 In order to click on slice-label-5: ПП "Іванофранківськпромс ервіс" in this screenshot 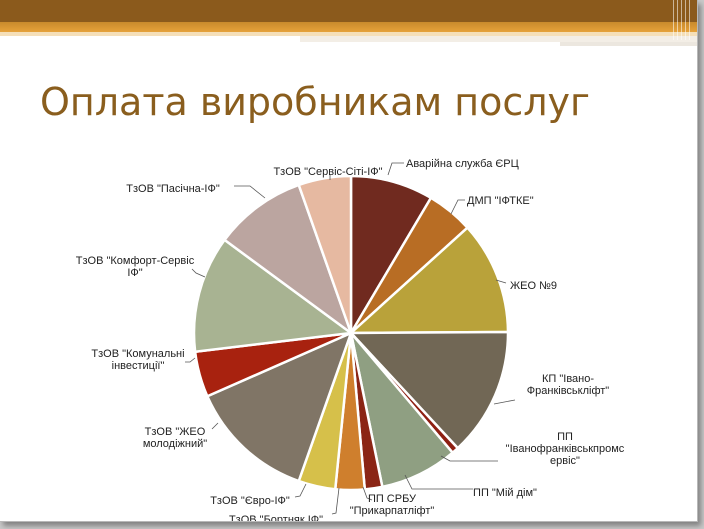, I will do `click(565, 449)`.